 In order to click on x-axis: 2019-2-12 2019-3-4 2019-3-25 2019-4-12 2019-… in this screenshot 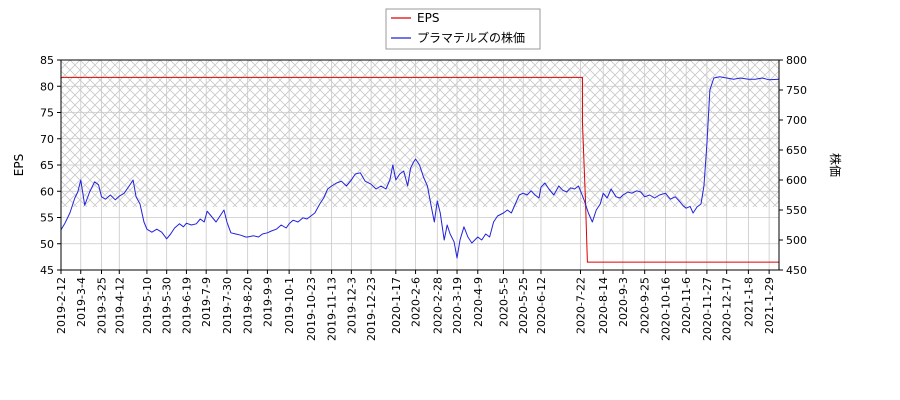, I will do `click(415, 305)`.